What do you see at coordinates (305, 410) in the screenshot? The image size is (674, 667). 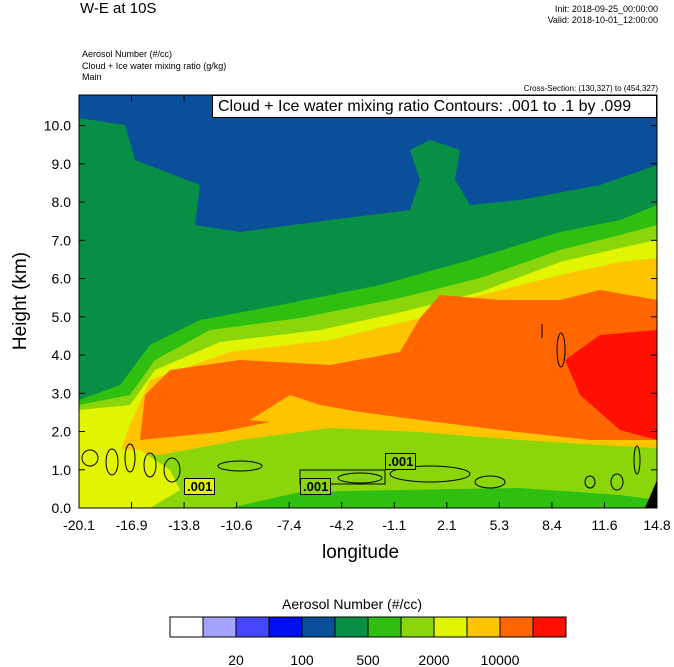 I see `band-orange-lower` at bounding box center [305, 410].